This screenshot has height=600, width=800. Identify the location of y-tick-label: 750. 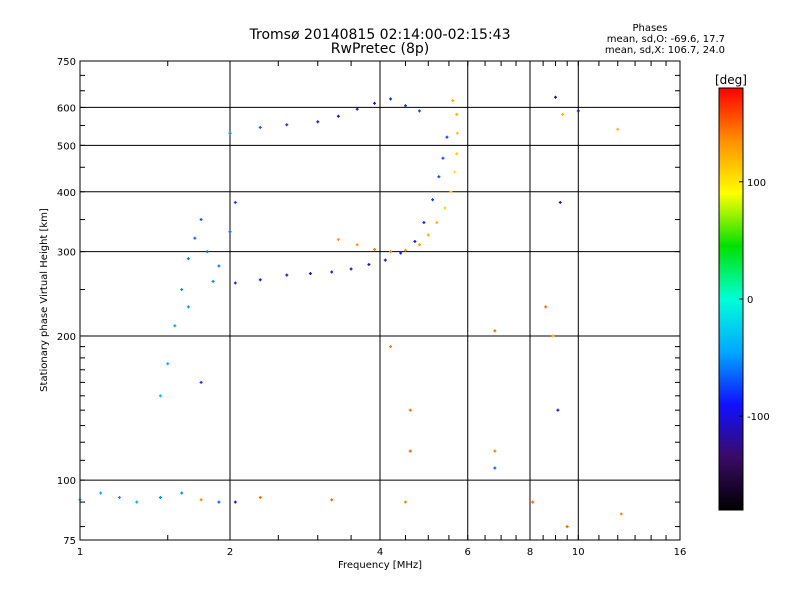
(66, 62).